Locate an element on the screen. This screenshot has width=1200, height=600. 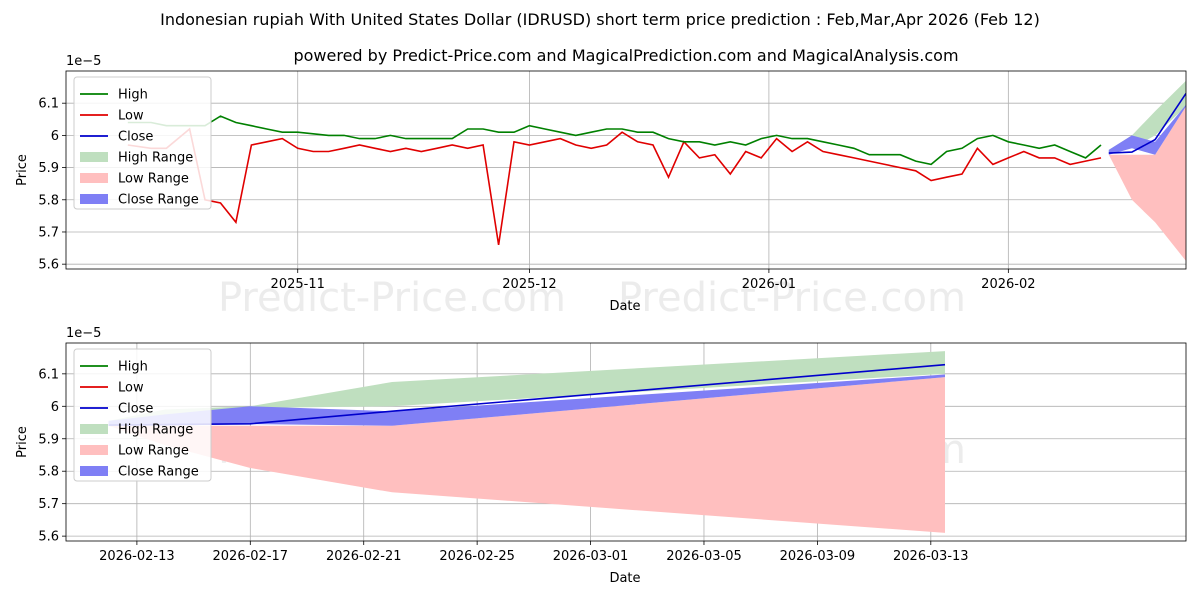
x-tick-label: 2026-01 is located at coordinates (769, 284).